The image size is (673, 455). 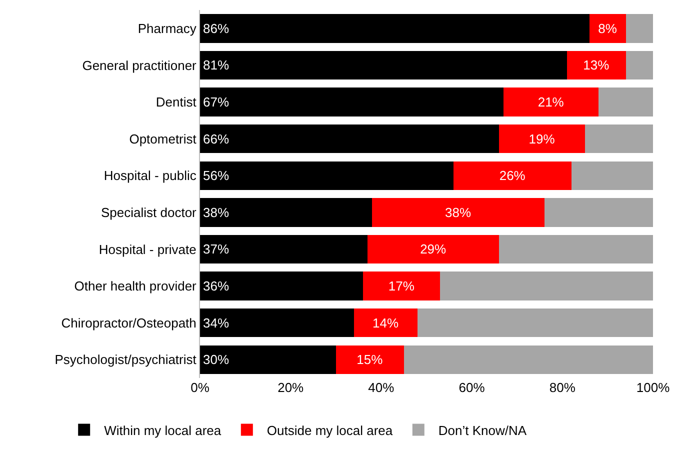 I want to click on y-tick-label: Pharmacy, so click(x=167, y=28).